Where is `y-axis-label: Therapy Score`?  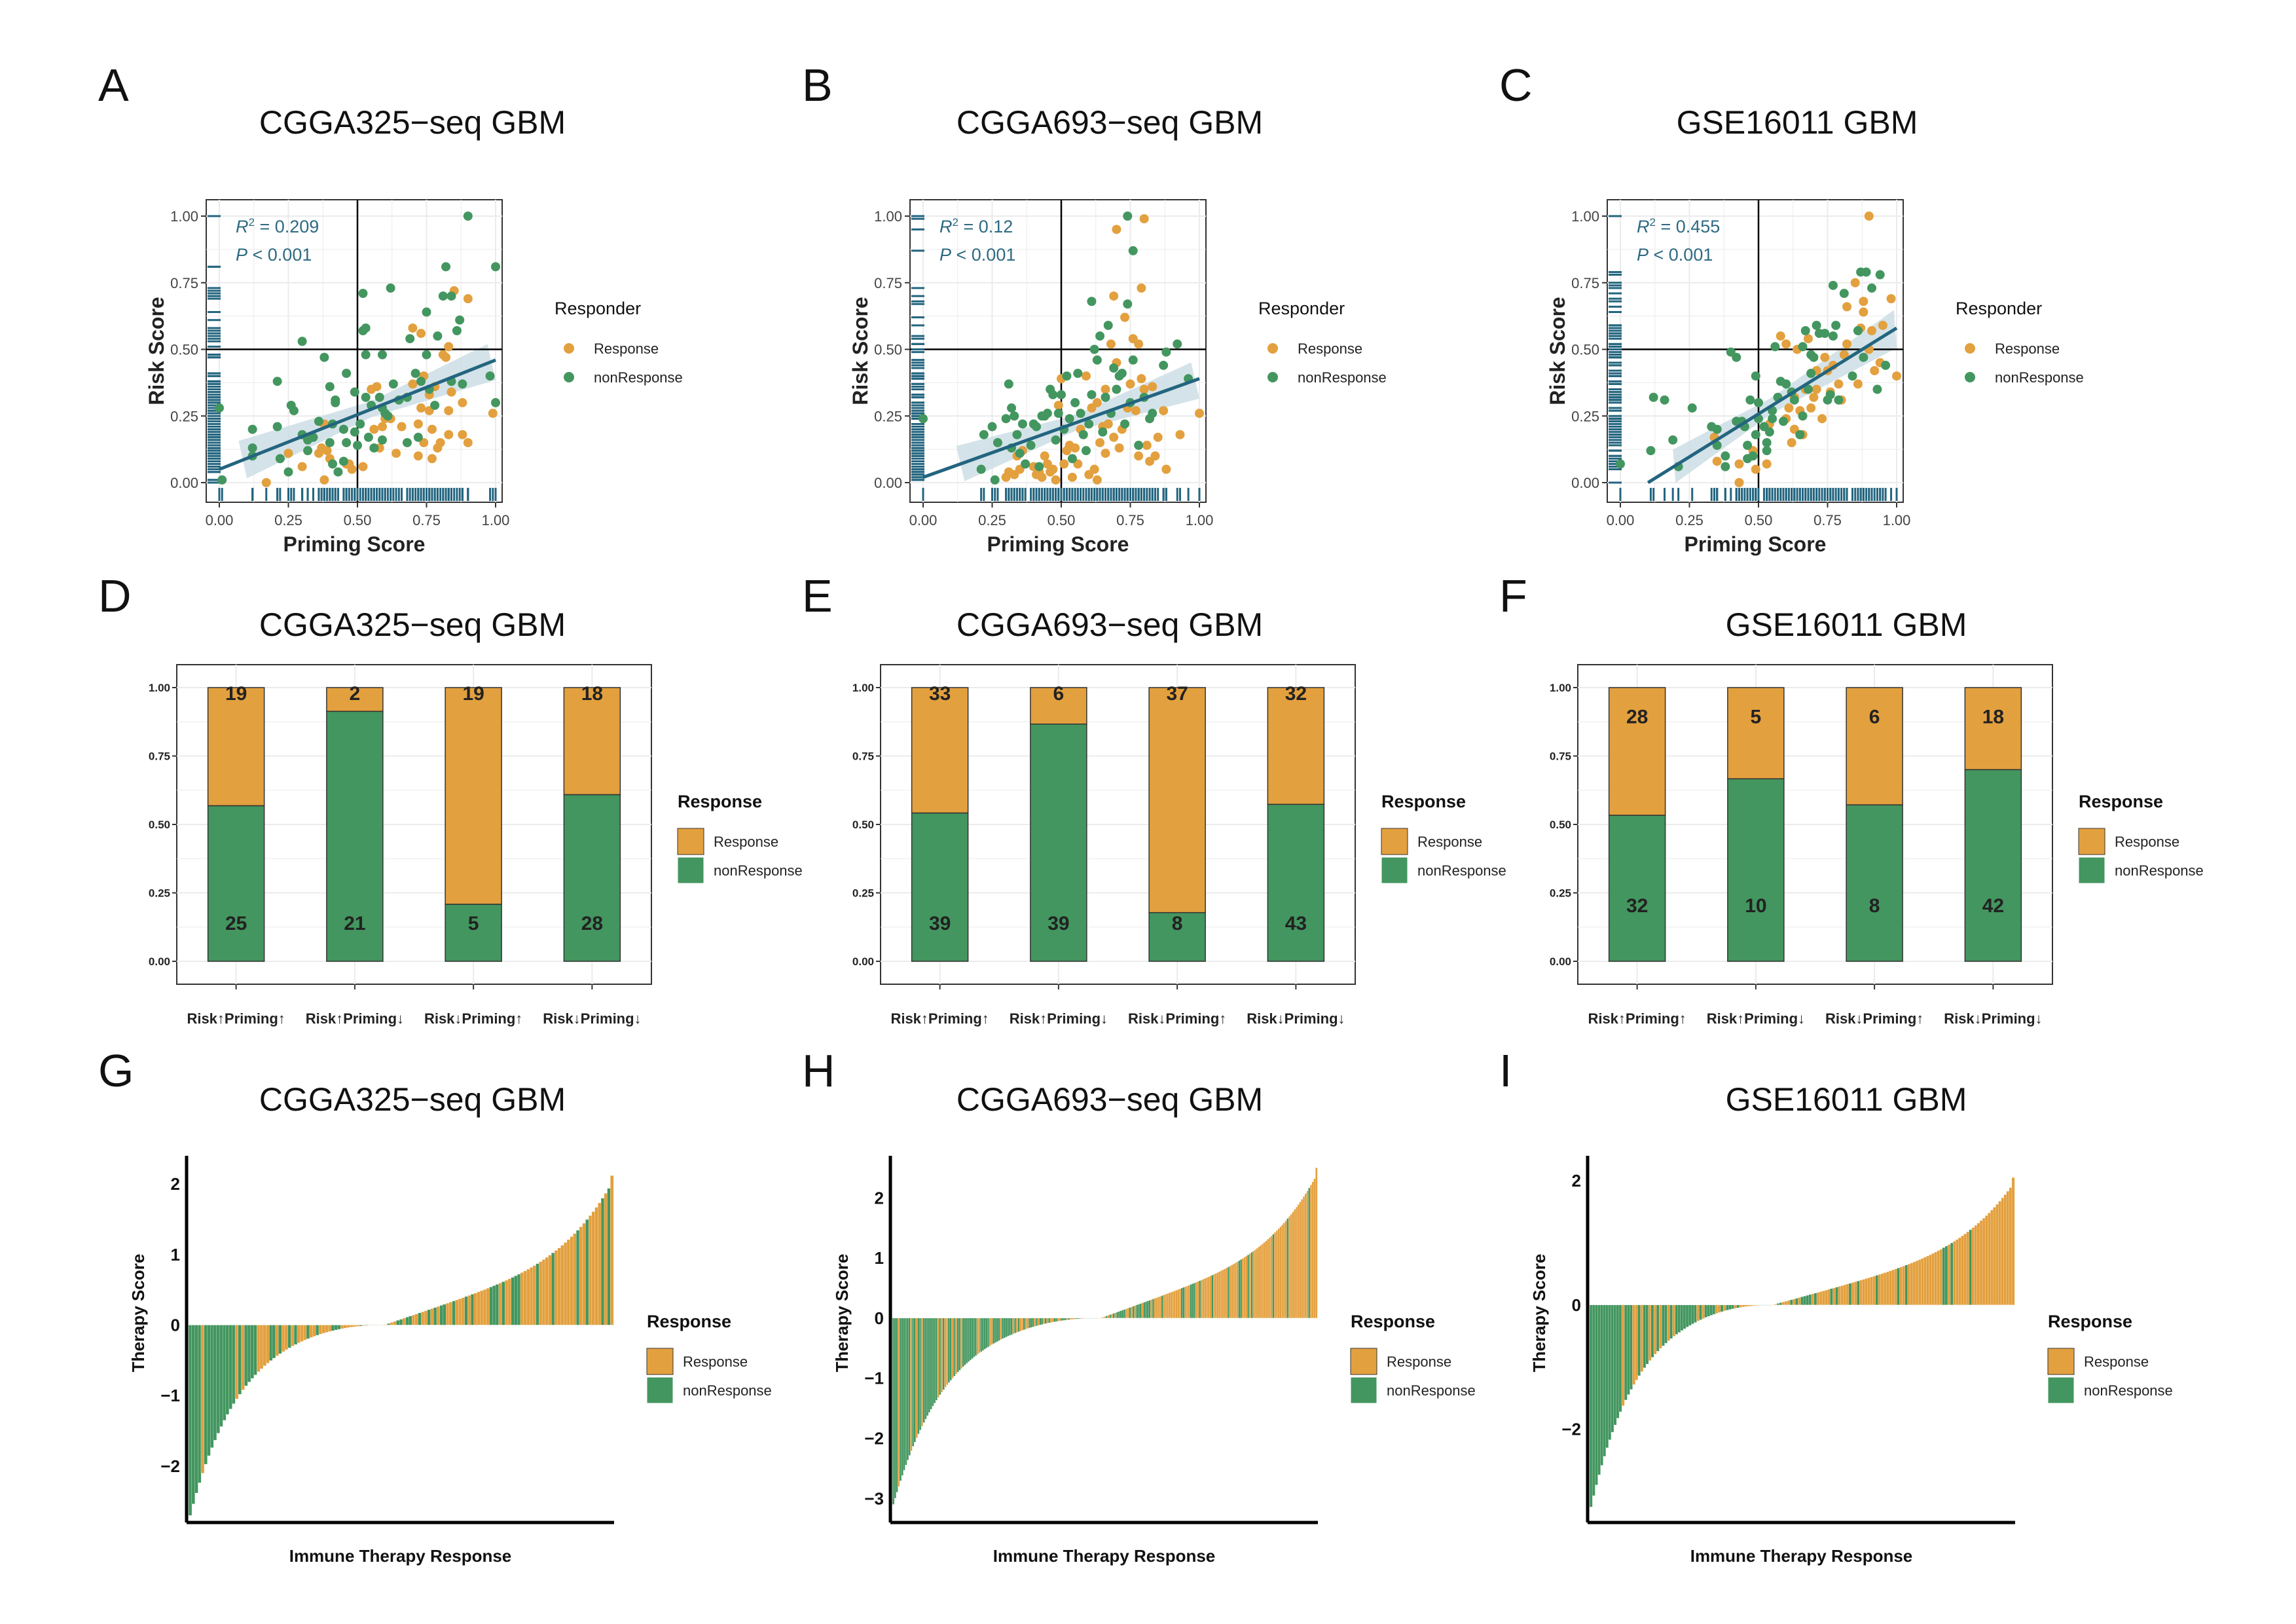 y-axis-label: Therapy Score is located at coordinates (138, 1313).